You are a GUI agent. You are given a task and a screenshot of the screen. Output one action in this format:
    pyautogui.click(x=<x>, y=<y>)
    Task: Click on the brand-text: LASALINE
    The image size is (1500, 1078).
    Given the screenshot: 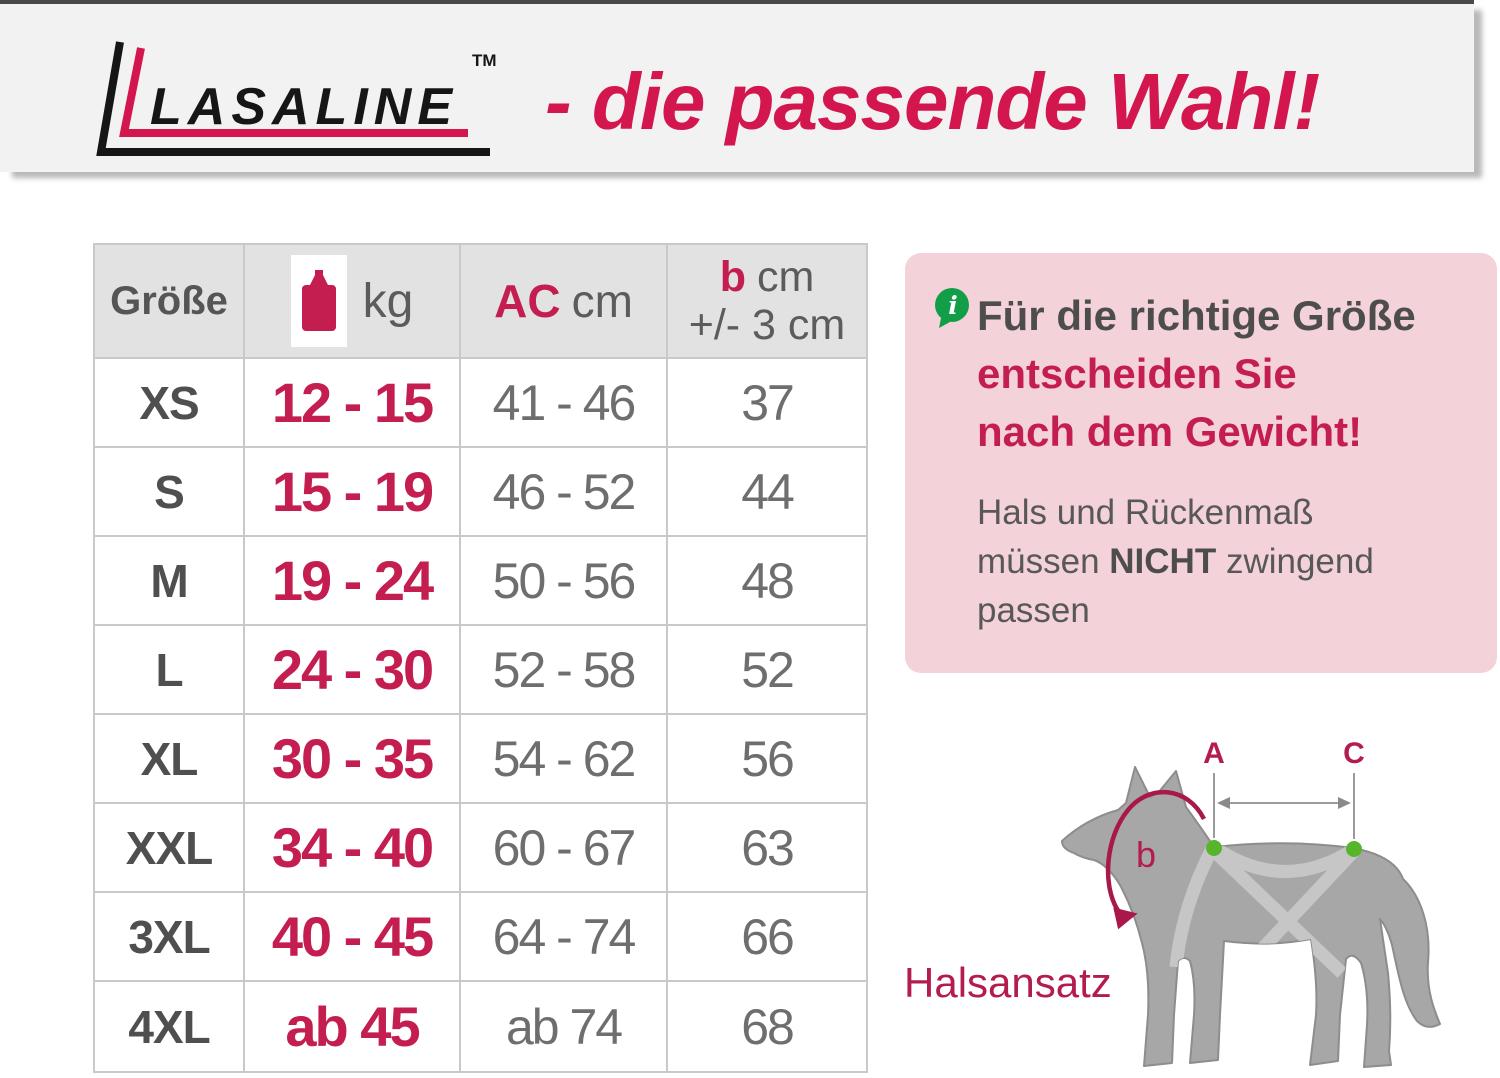 What is the action you would take?
    pyautogui.click(x=304, y=107)
    